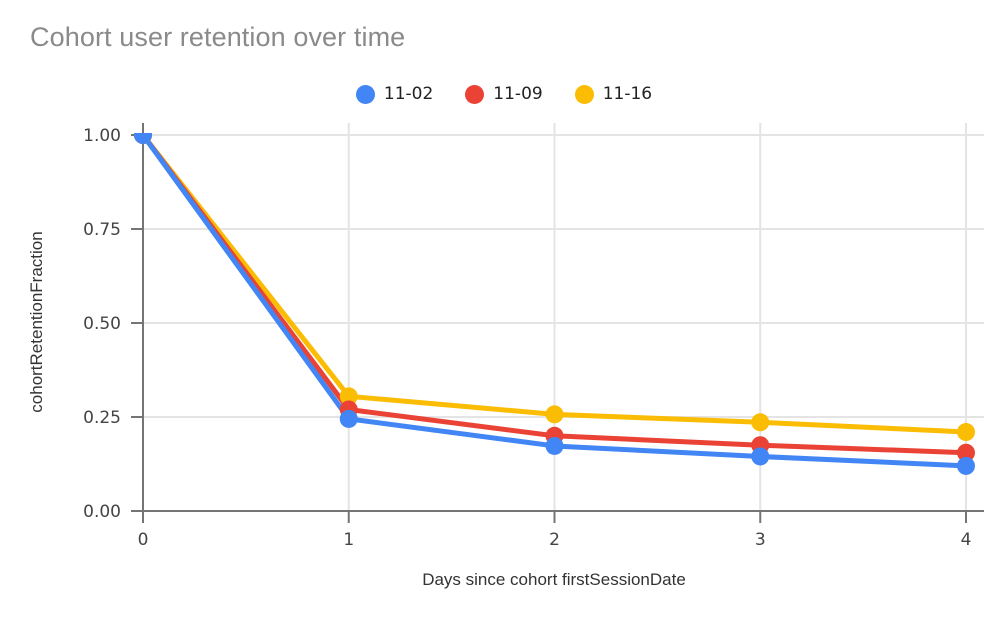  What do you see at coordinates (102, 230) in the screenshot?
I see `y-tick-label: 0.75` at bounding box center [102, 230].